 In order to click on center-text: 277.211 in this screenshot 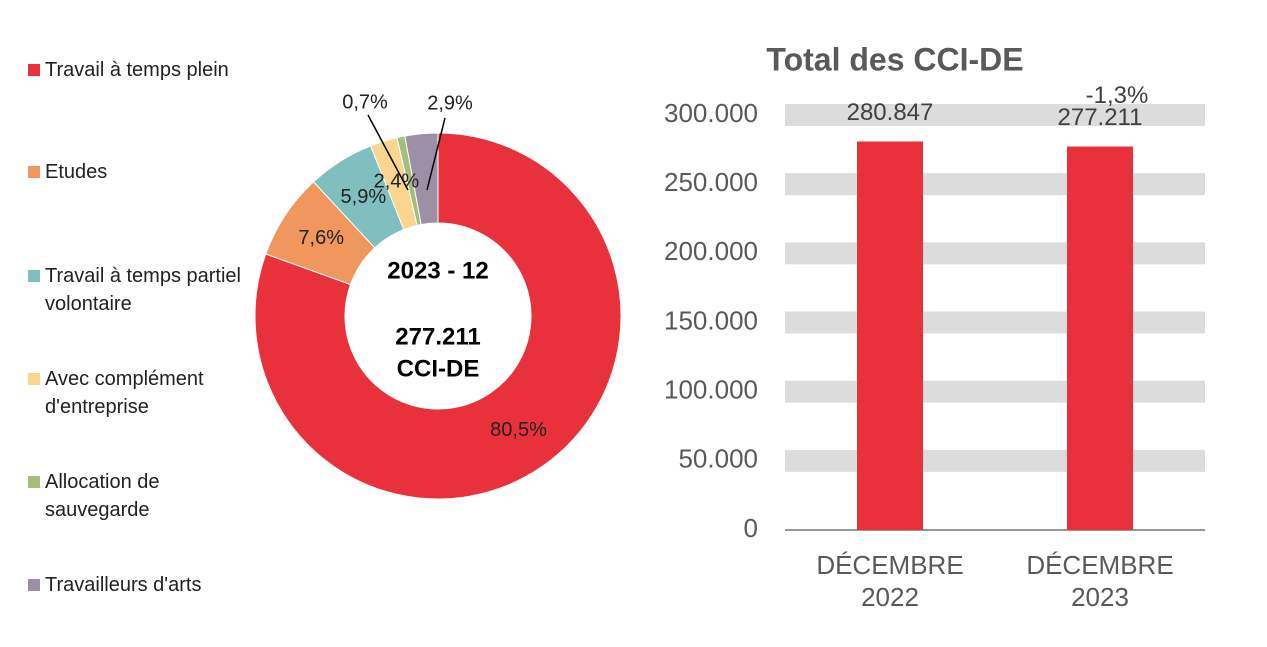, I will do `click(437, 336)`.